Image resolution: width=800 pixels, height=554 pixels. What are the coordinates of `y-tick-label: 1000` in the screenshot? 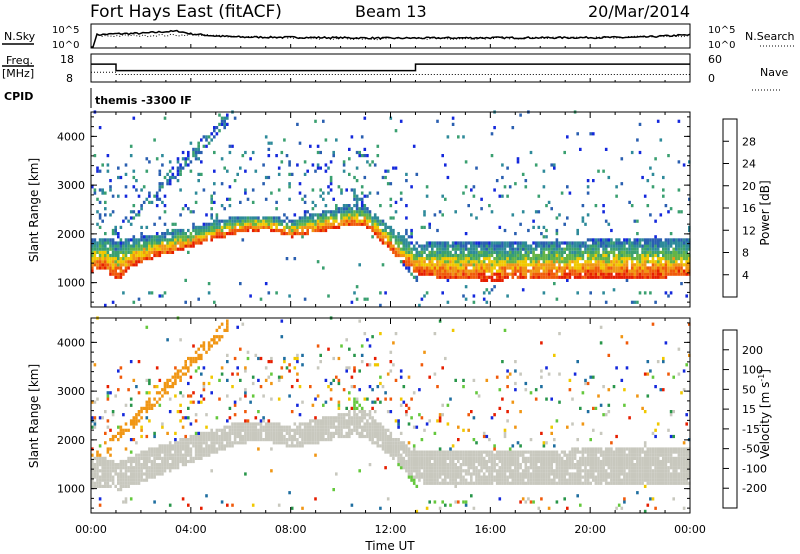 It's located at (71, 283).